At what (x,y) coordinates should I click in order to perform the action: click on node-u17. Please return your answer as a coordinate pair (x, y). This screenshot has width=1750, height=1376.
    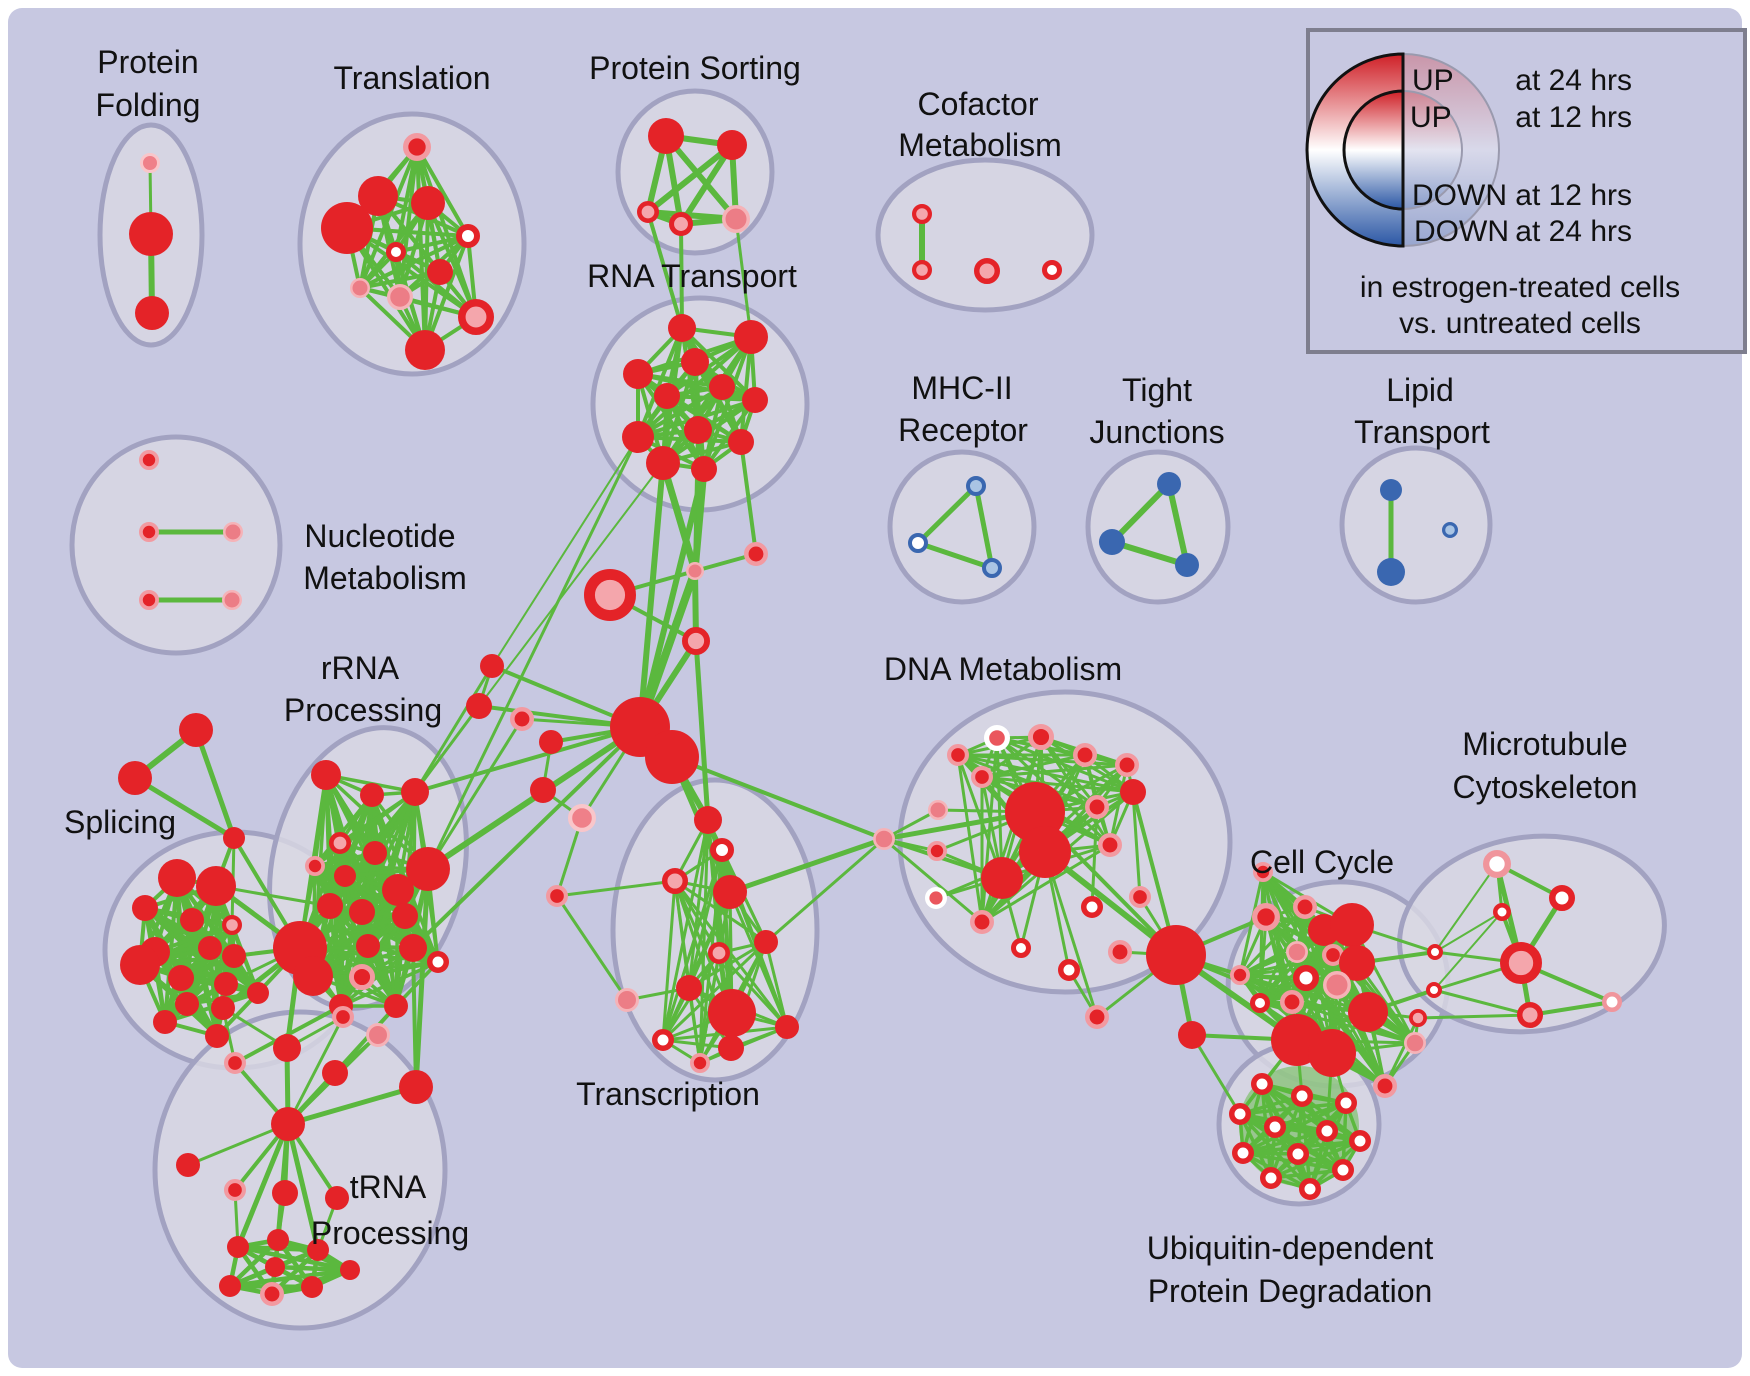
    Looking at the image, I should click on (350, 1270).